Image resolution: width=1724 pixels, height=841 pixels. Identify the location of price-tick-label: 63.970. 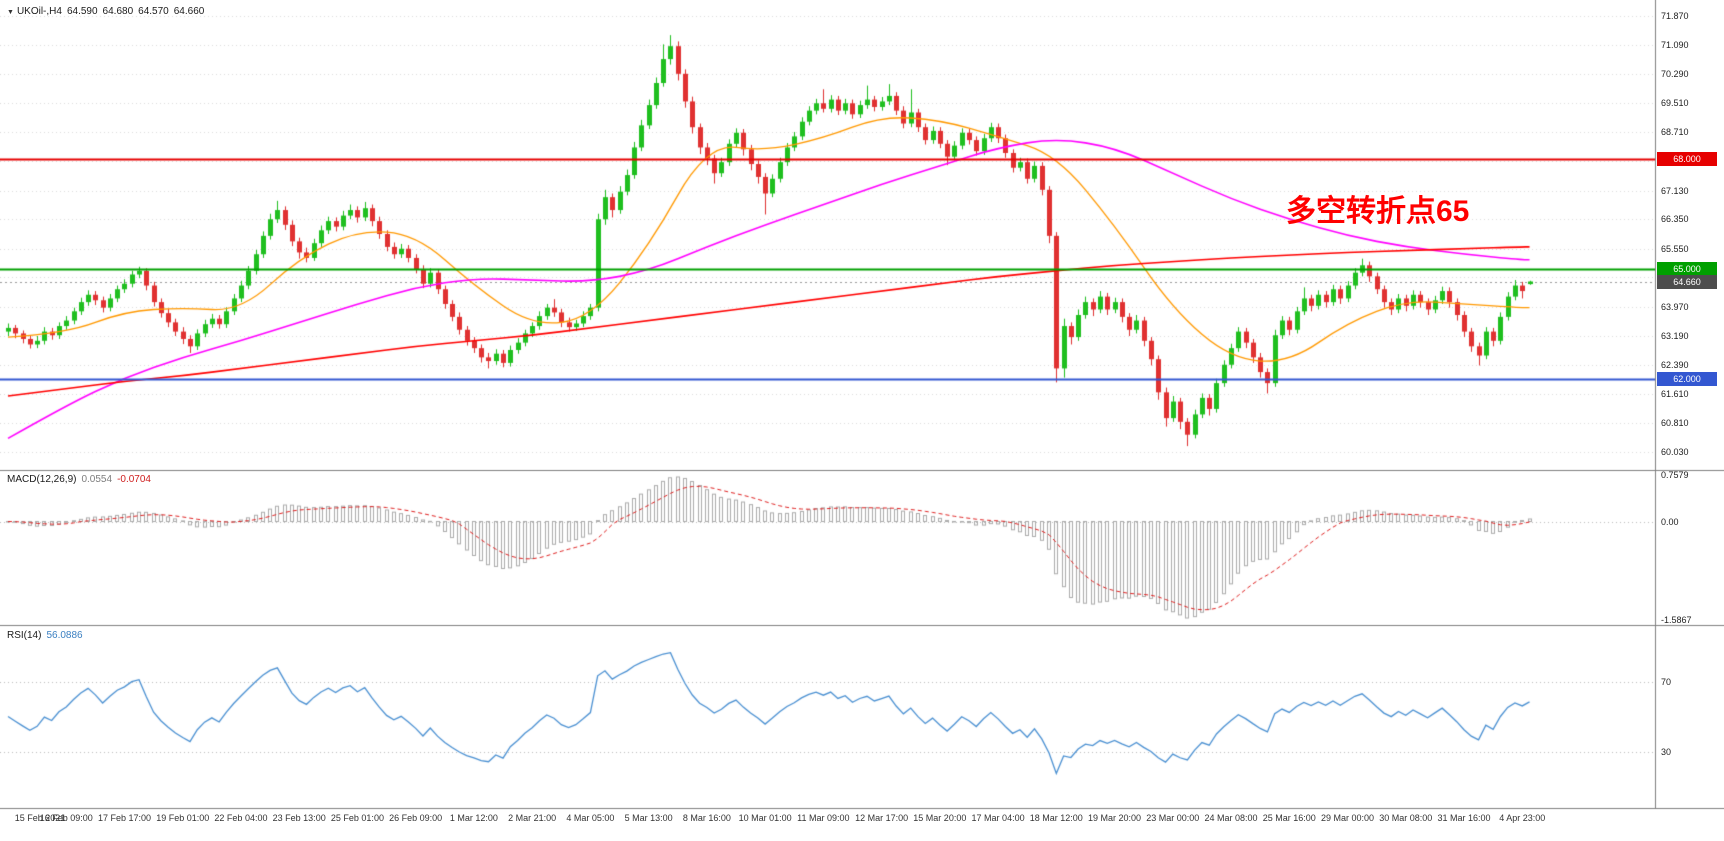
(1675, 306).